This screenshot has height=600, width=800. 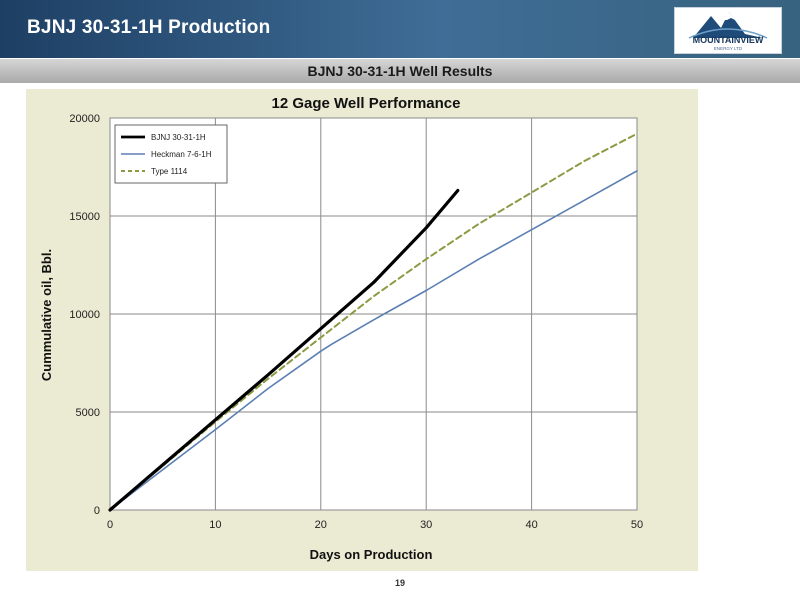 What do you see at coordinates (637, 525) in the screenshot?
I see `x-tick-label: 50` at bounding box center [637, 525].